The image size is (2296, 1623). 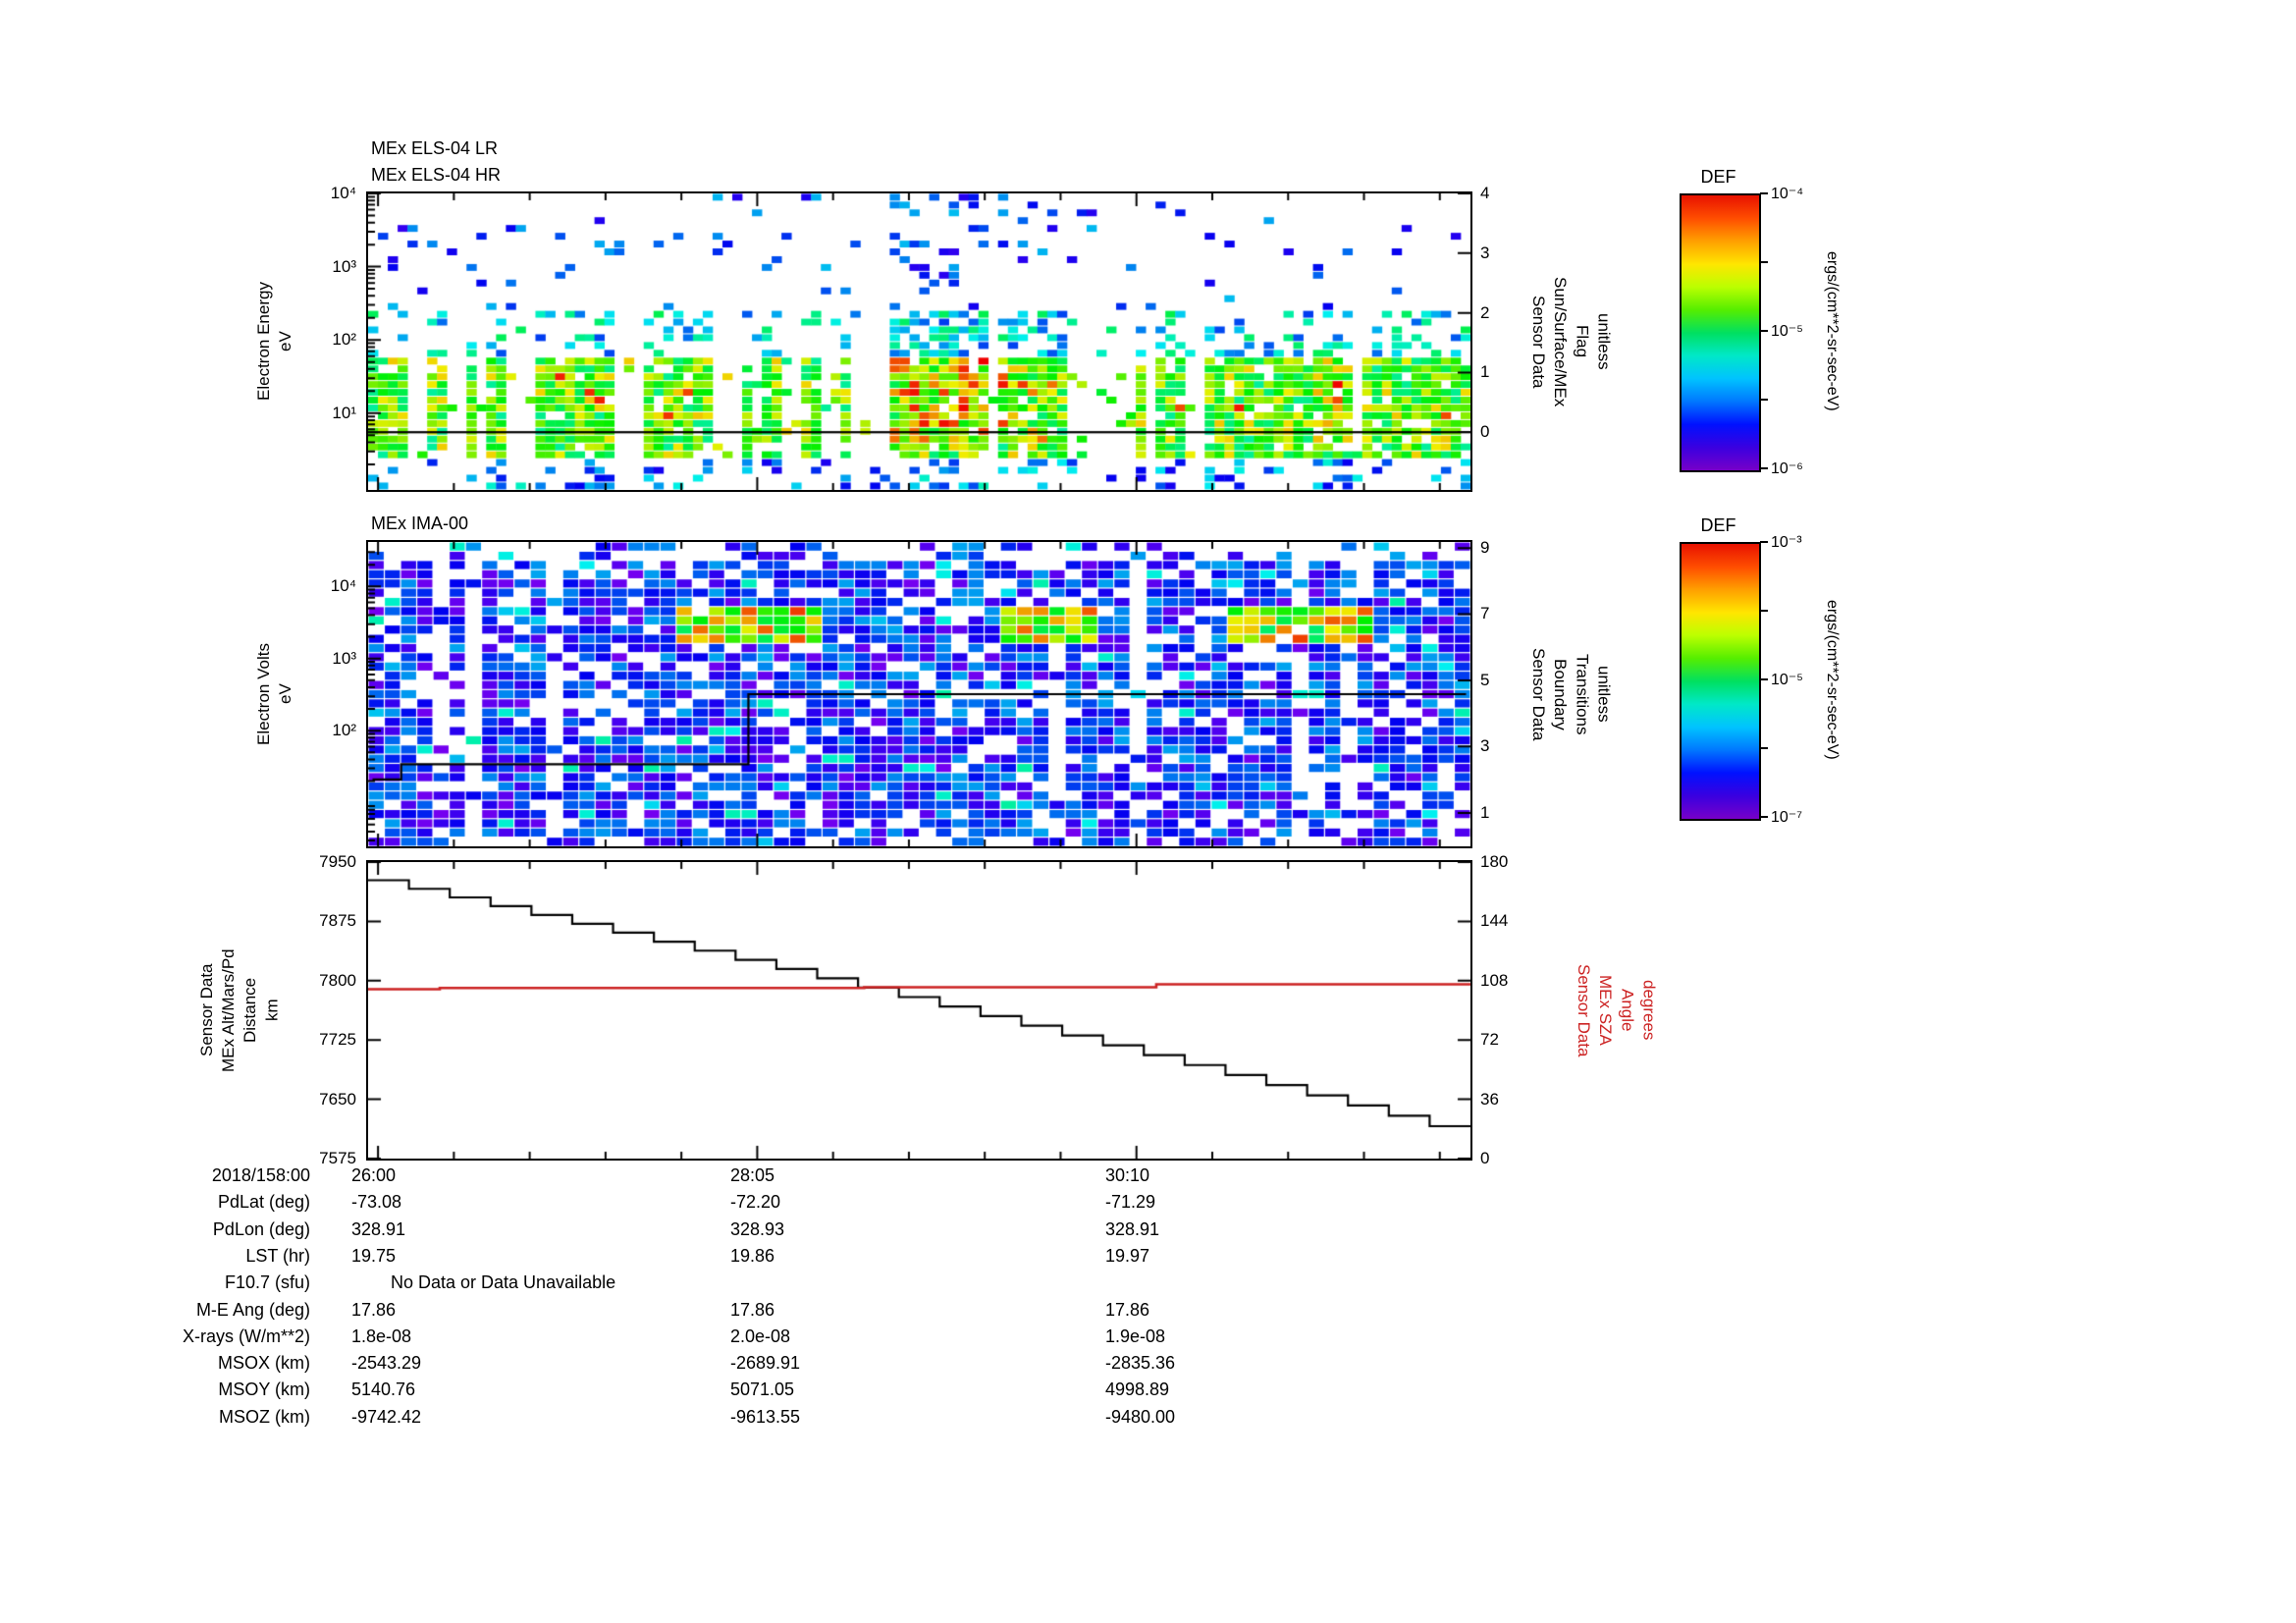 What do you see at coordinates (1489, 1099) in the screenshot?
I see `y-tick-label: 36` at bounding box center [1489, 1099].